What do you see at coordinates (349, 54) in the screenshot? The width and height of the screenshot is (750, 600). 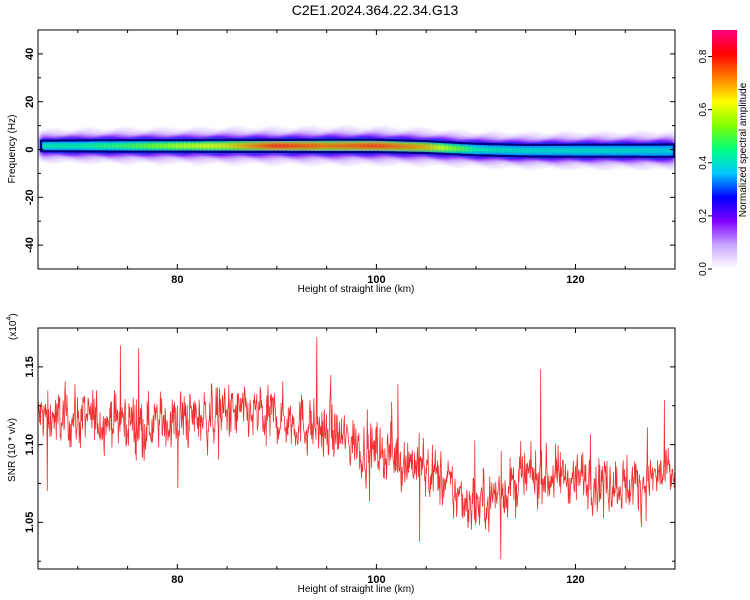 I see `spectrogram-ytick: 40` at bounding box center [349, 54].